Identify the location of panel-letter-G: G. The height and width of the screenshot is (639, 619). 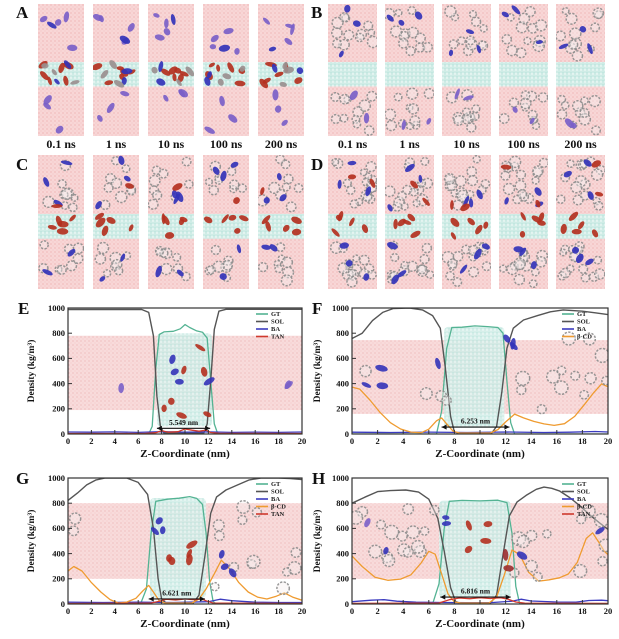
(23, 478).